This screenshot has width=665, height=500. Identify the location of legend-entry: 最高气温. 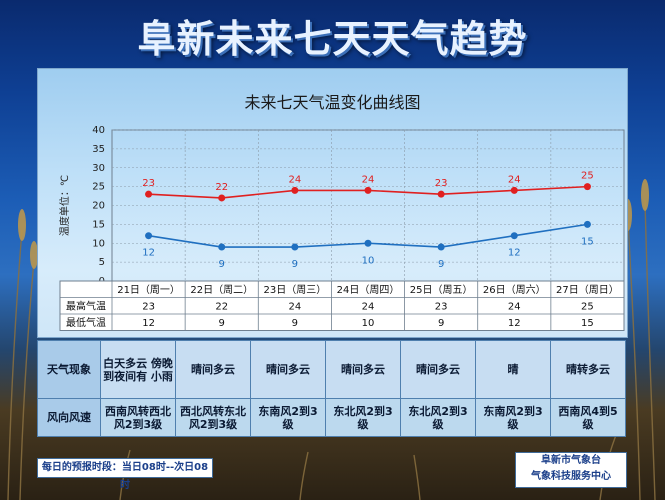
(86, 306).